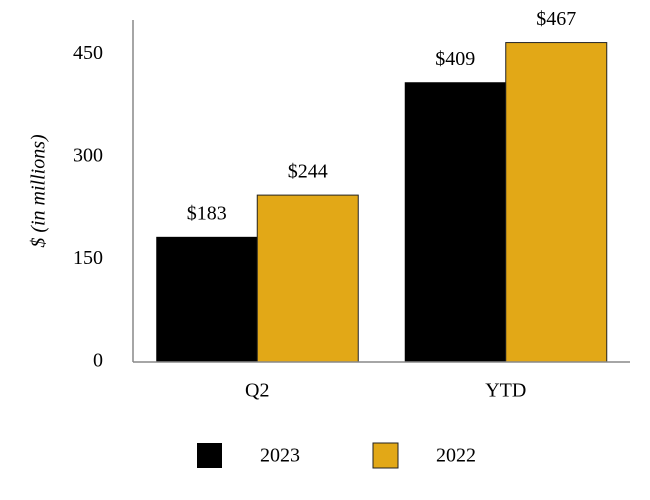 The width and height of the screenshot is (650, 500). Describe the element at coordinates (39, 191) in the screenshot. I see `y-axis-label: $ (in millions)` at that location.